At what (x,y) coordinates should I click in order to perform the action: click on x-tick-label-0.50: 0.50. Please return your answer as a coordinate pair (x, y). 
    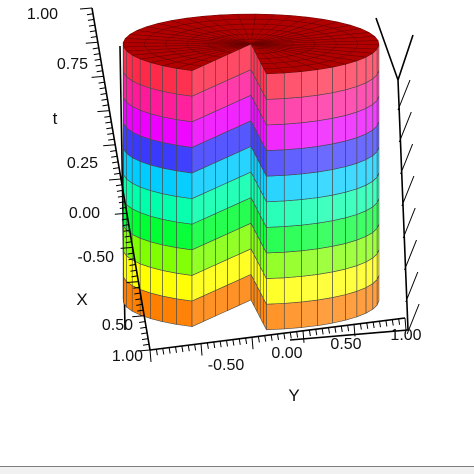
    Looking at the image, I should click on (117, 325).